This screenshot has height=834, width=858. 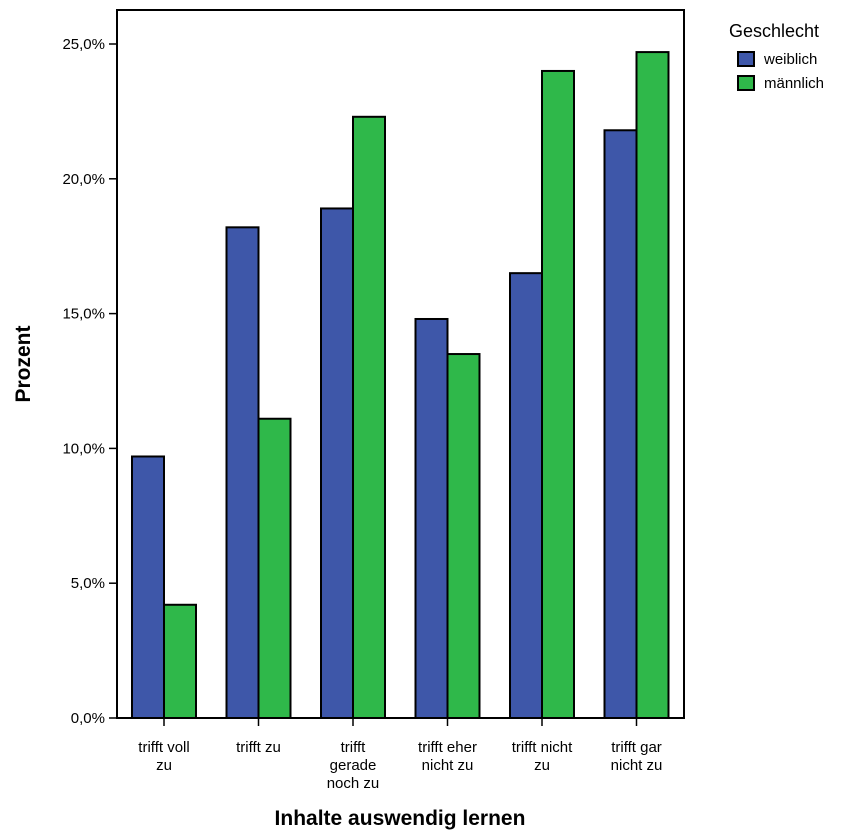 What do you see at coordinates (258, 747) in the screenshot?
I see `x-category-label: trifft zu` at bounding box center [258, 747].